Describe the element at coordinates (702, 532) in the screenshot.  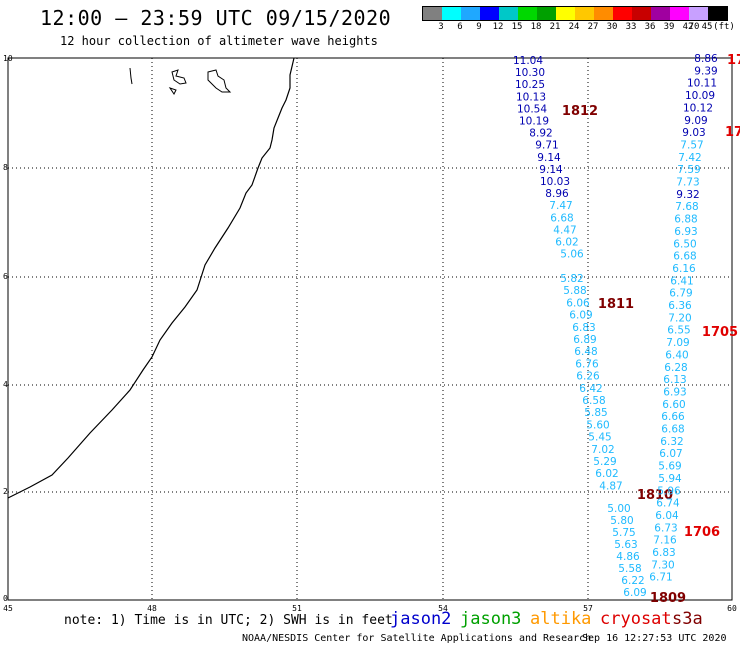
I see `pass-label: 1706` at that location.